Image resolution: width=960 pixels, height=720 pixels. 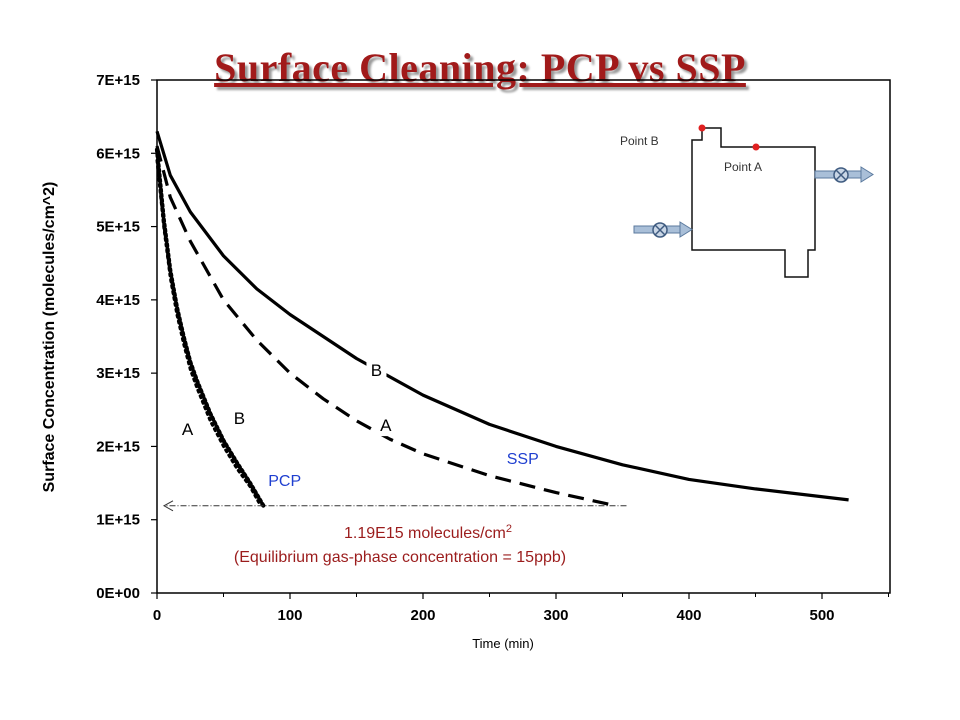 I want to click on equilibrium-value-label: 1.19E15 molecules/cm2, so click(x=428, y=532).